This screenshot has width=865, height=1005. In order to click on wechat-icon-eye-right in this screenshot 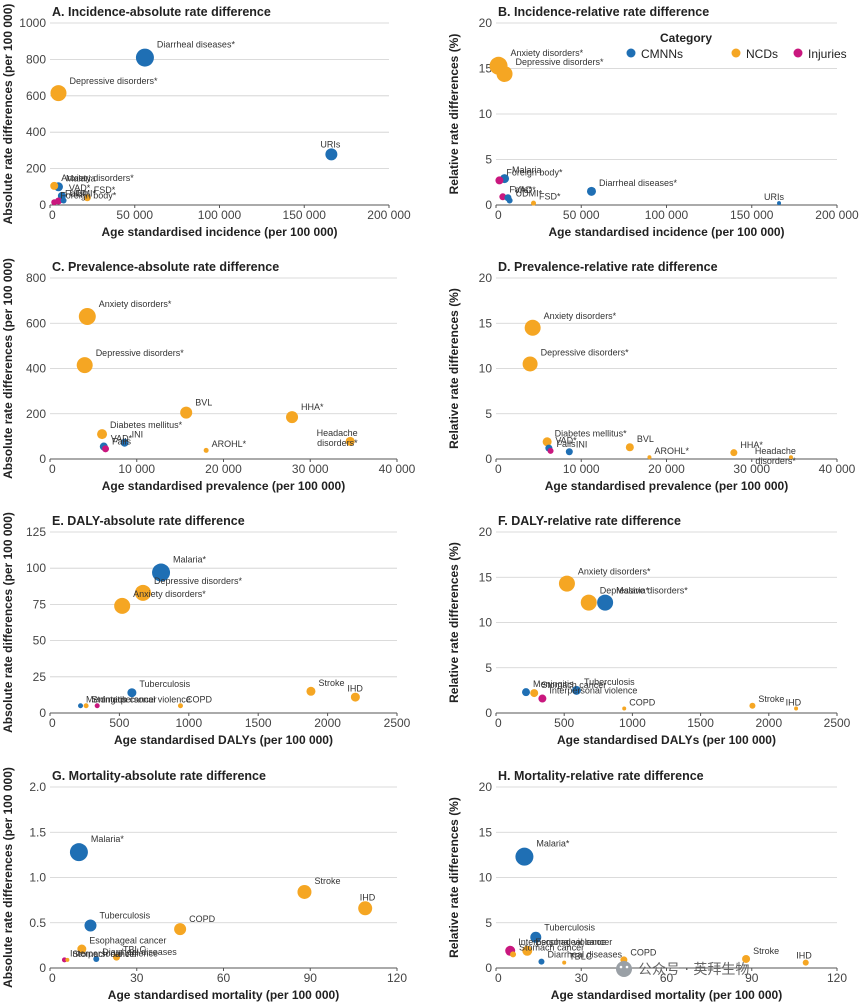, I will do `click(627, 967)`.